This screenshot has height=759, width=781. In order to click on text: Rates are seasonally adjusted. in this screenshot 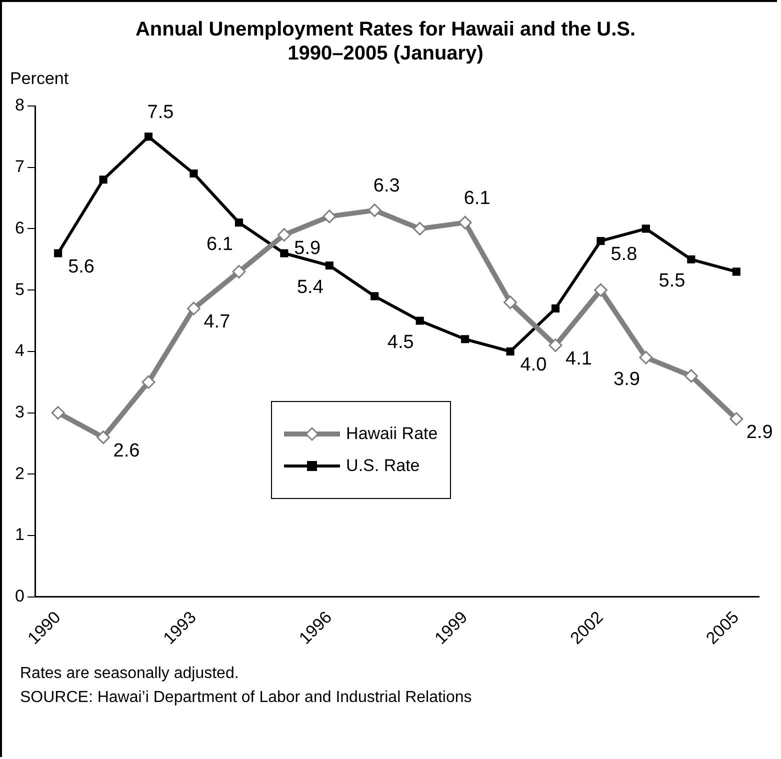, I will do `click(130, 674)`.